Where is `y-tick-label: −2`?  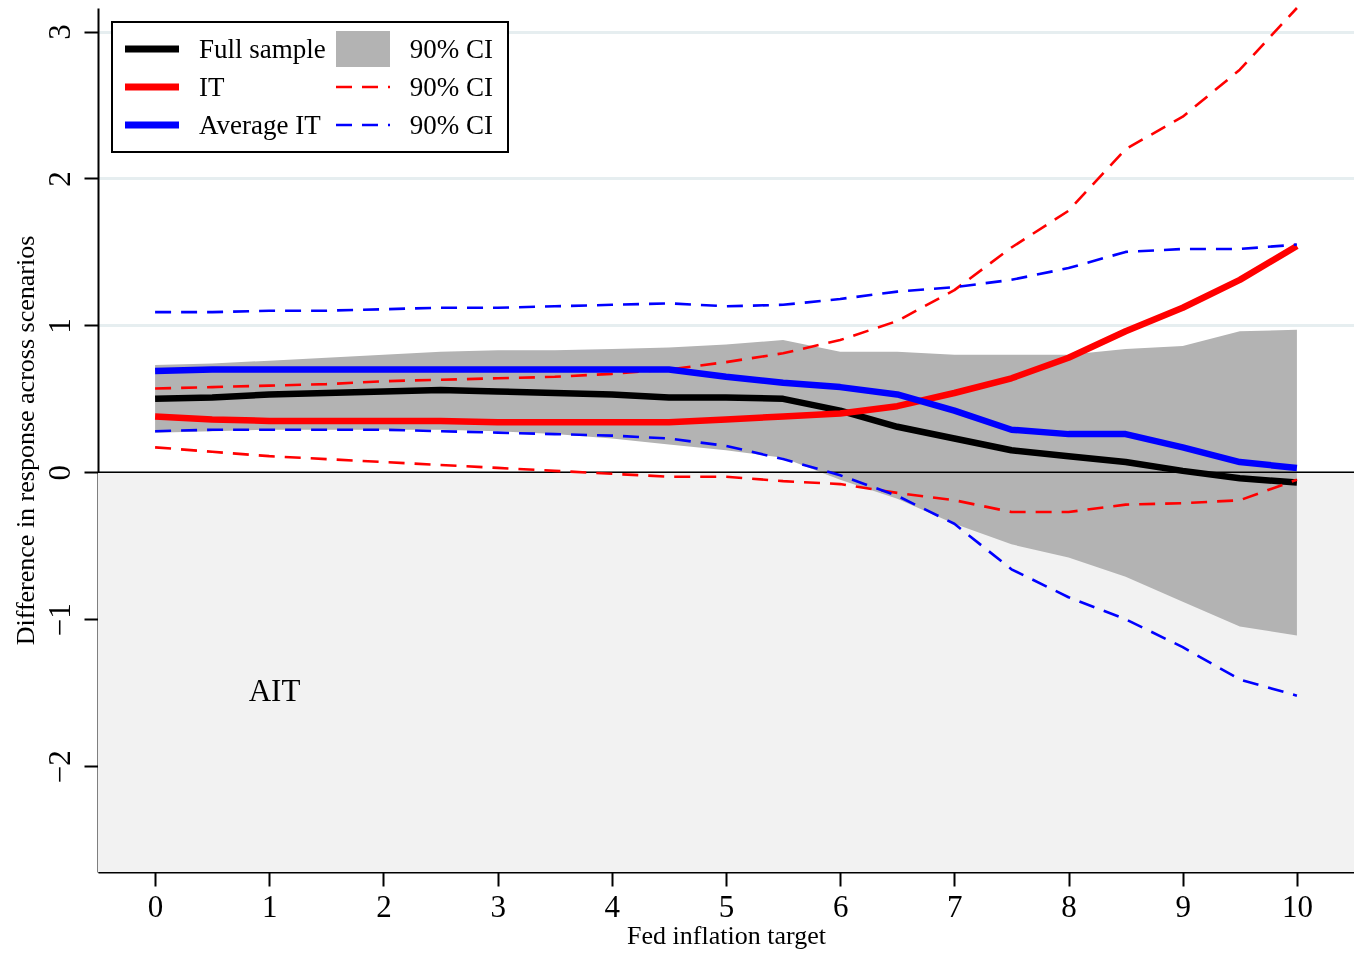
y-tick-label: −2 is located at coordinates (59, 767).